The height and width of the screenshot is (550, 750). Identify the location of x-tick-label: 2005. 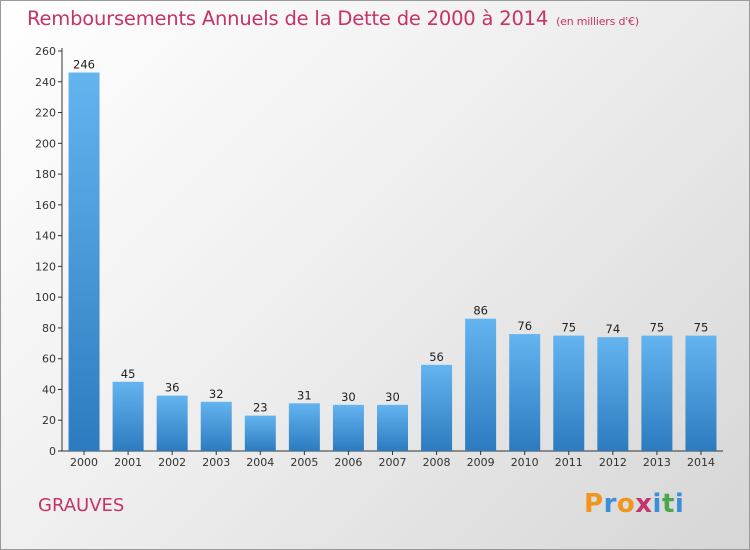
(304, 462).